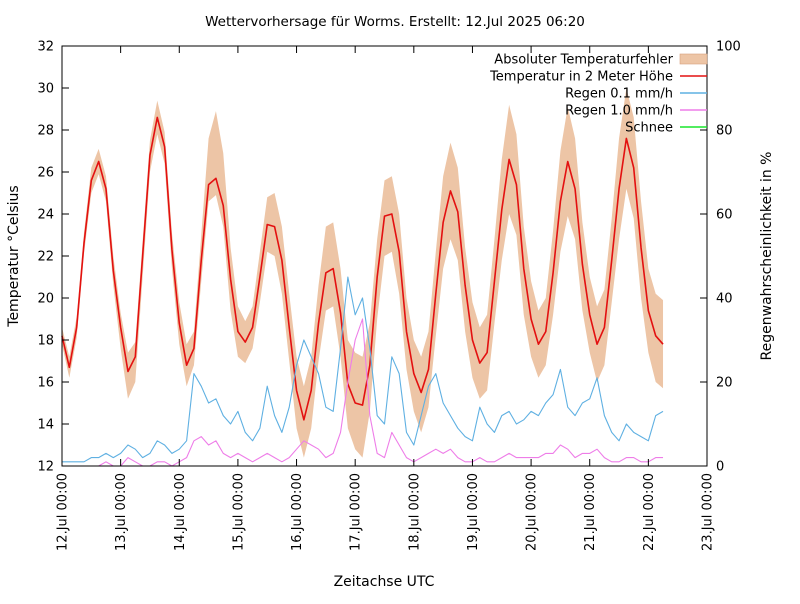 The width and height of the screenshot is (800, 604). I want to click on legend-item-regen-0-1-mm-h: Regen 0.1 mm/h, so click(636, 94).